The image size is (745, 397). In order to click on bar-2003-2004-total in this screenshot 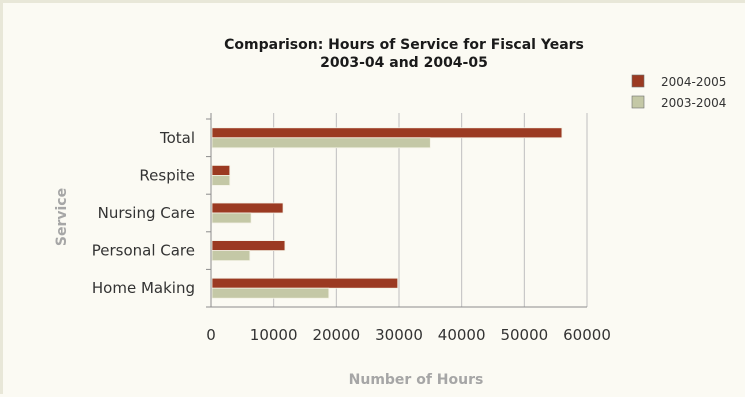, I will do `click(321, 143)`.